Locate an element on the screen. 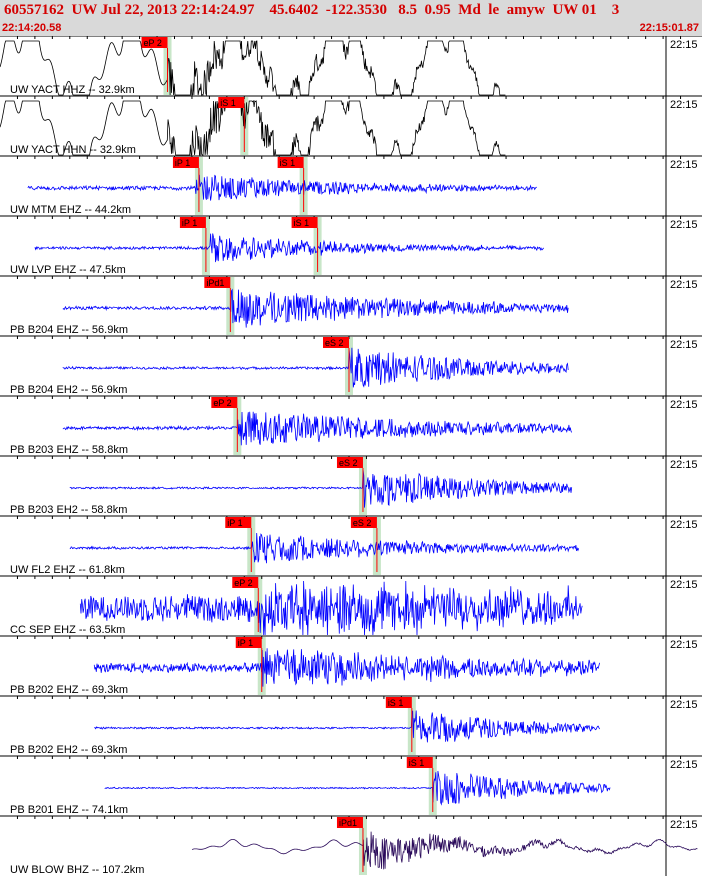 The height and width of the screenshot is (878, 702). trace-panel: iPd1 22:15 UW BLOW BHZ -- 107.2km is located at coordinates (351, 845).